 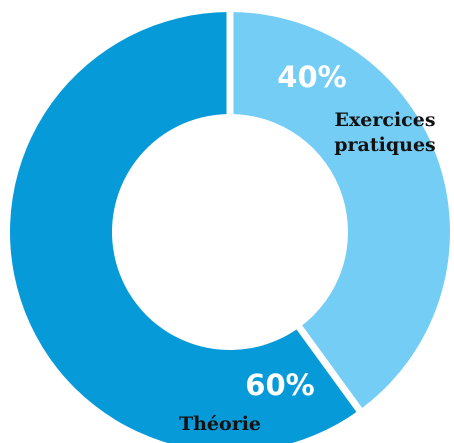 What do you see at coordinates (330, 369) in the screenshot?
I see `slice-separator` at bounding box center [330, 369].